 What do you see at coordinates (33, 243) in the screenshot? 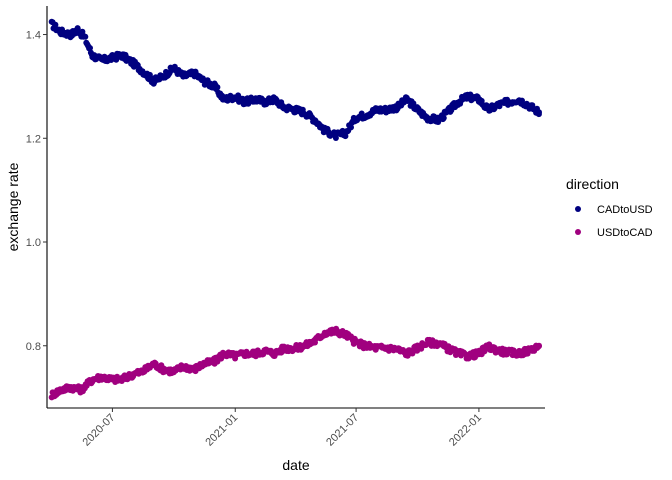
I see `y-tick-label: 1.0` at bounding box center [33, 243].